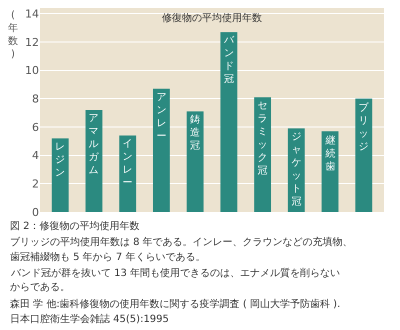 This screenshot has height=330, width=400. What do you see at coordinates (175, 304) in the screenshot?
I see `text: 森田 学 他:歯科修復物の使用年数に関する疫学調査 ( 岡山大学予防歯科 ).` at bounding box center [175, 304].